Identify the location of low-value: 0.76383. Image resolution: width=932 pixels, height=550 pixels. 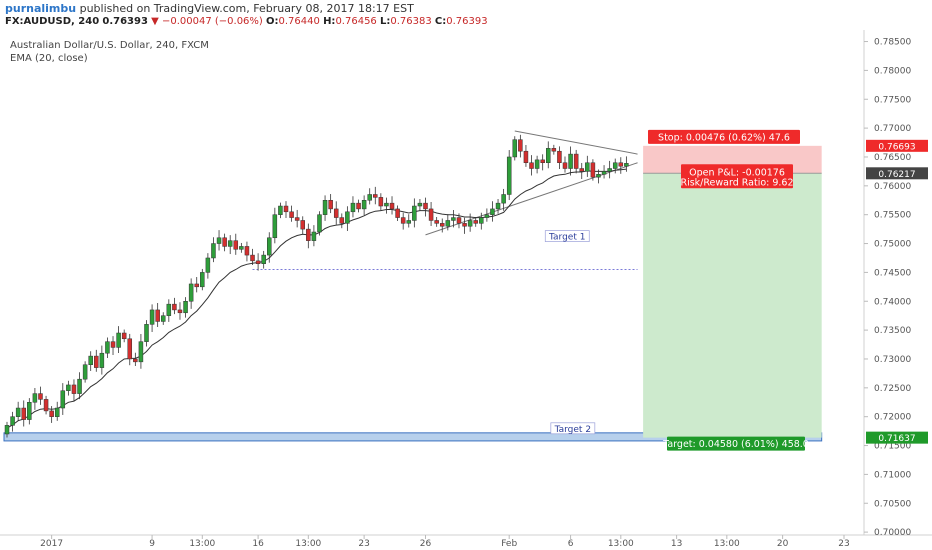
(411, 21).